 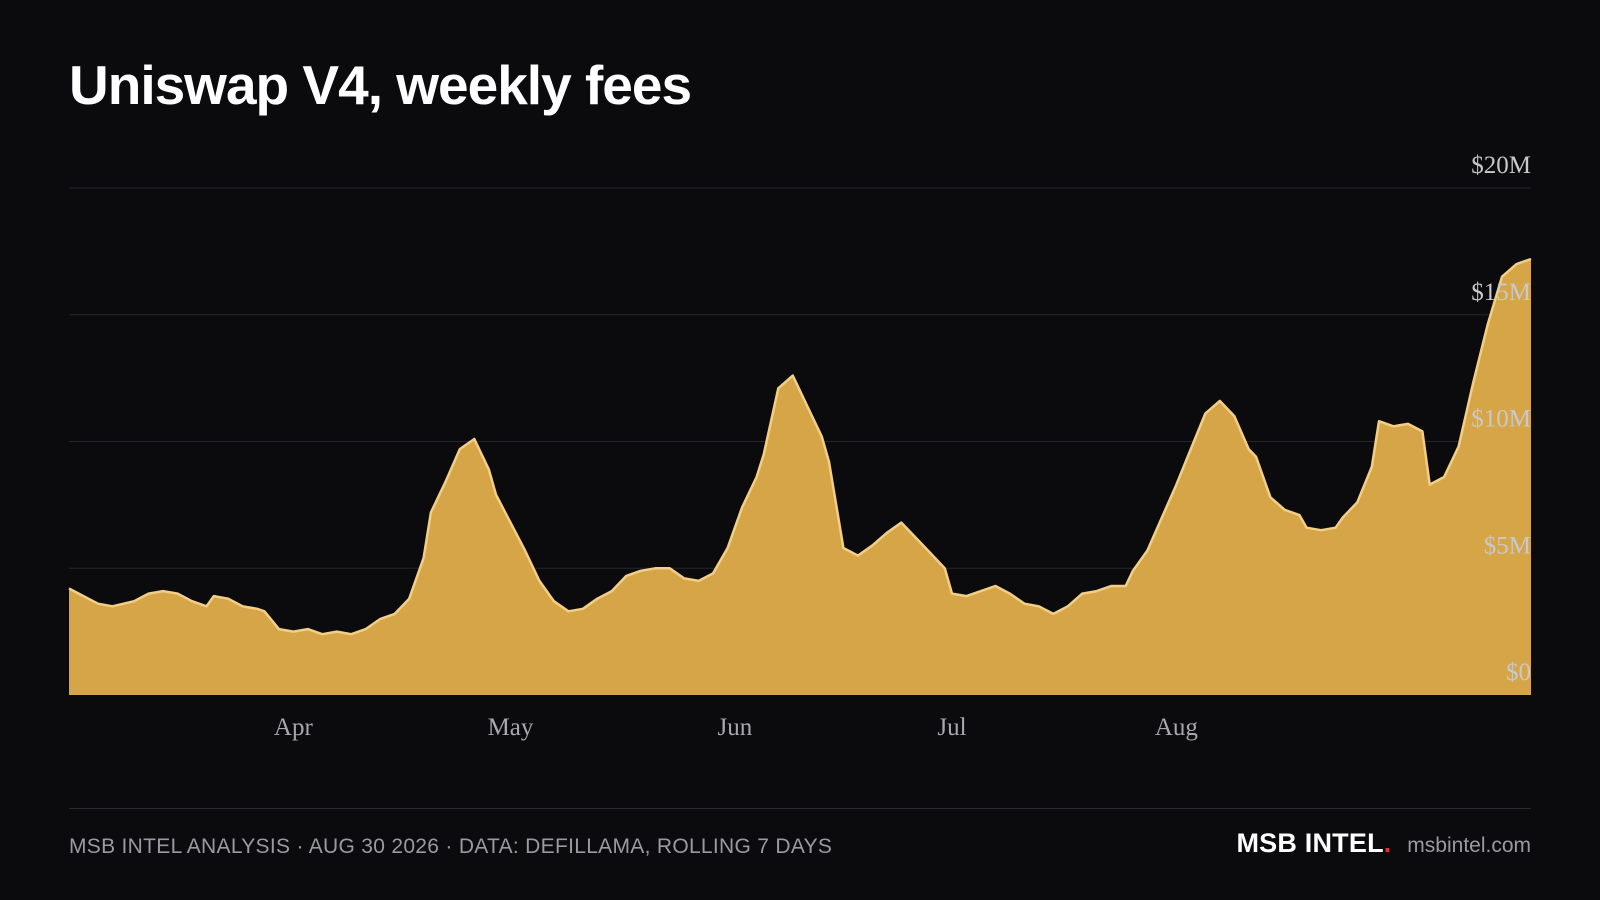 I want to click on x-tick-label: Aug, so click(x=1177, y=727).